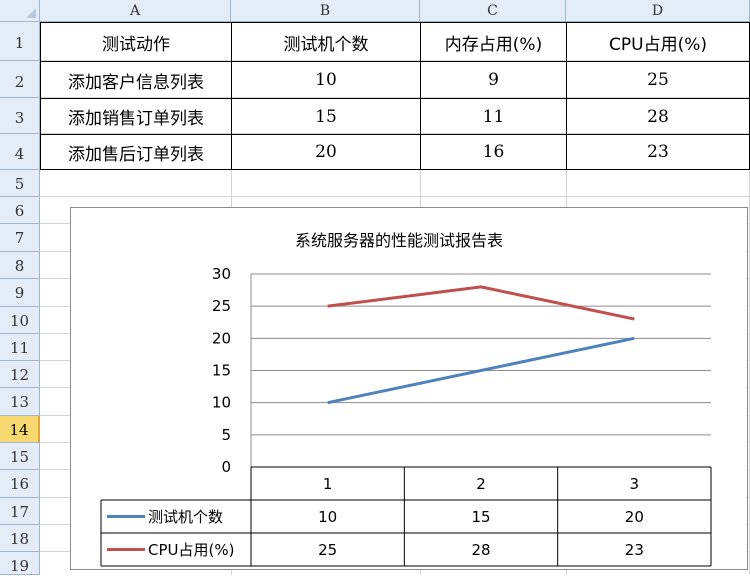 The height and width of the screenshot is (580, 750). What do you see at coordinates (20, 152) in the screenshot?
I see `row-header-4: 4` at bounding box center [20, 152].